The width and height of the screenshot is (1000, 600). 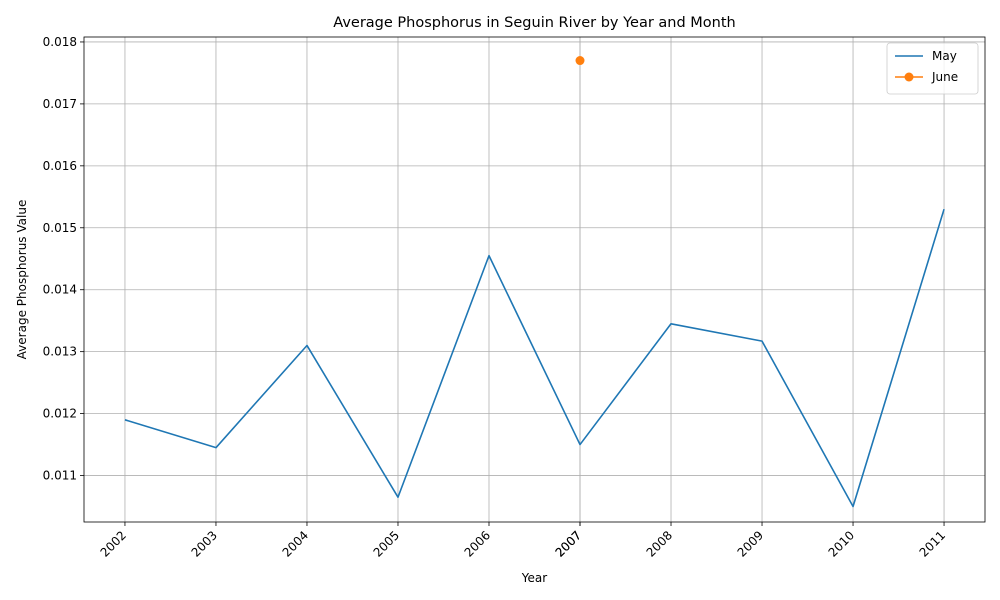 What do you see at coordinates (60, 42) in the screenshot?
I see `y-tick-label: 0.018` at bounding box center [60, 42].